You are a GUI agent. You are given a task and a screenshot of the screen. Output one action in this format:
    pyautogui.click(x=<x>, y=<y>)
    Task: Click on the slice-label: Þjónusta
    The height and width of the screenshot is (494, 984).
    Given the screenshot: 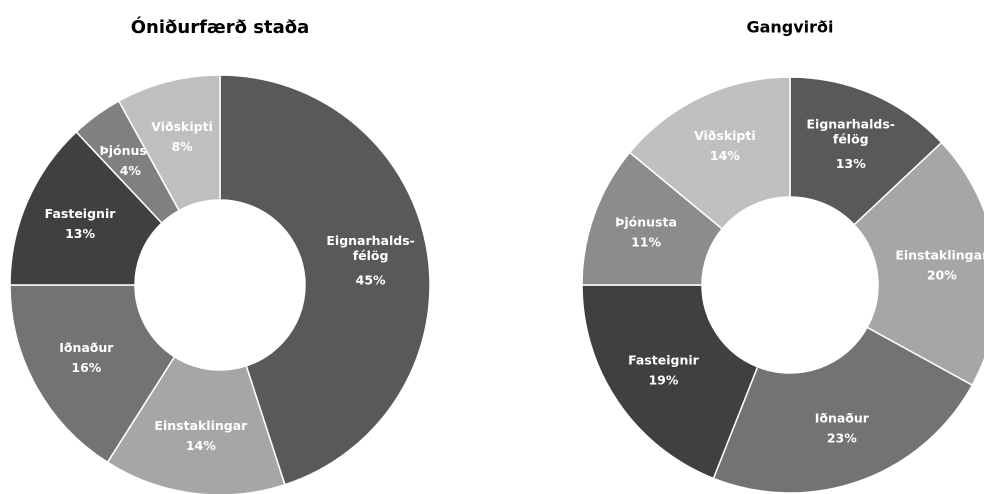 What is the action you would take?
    pyautogui.click(x=646, y=222)
    